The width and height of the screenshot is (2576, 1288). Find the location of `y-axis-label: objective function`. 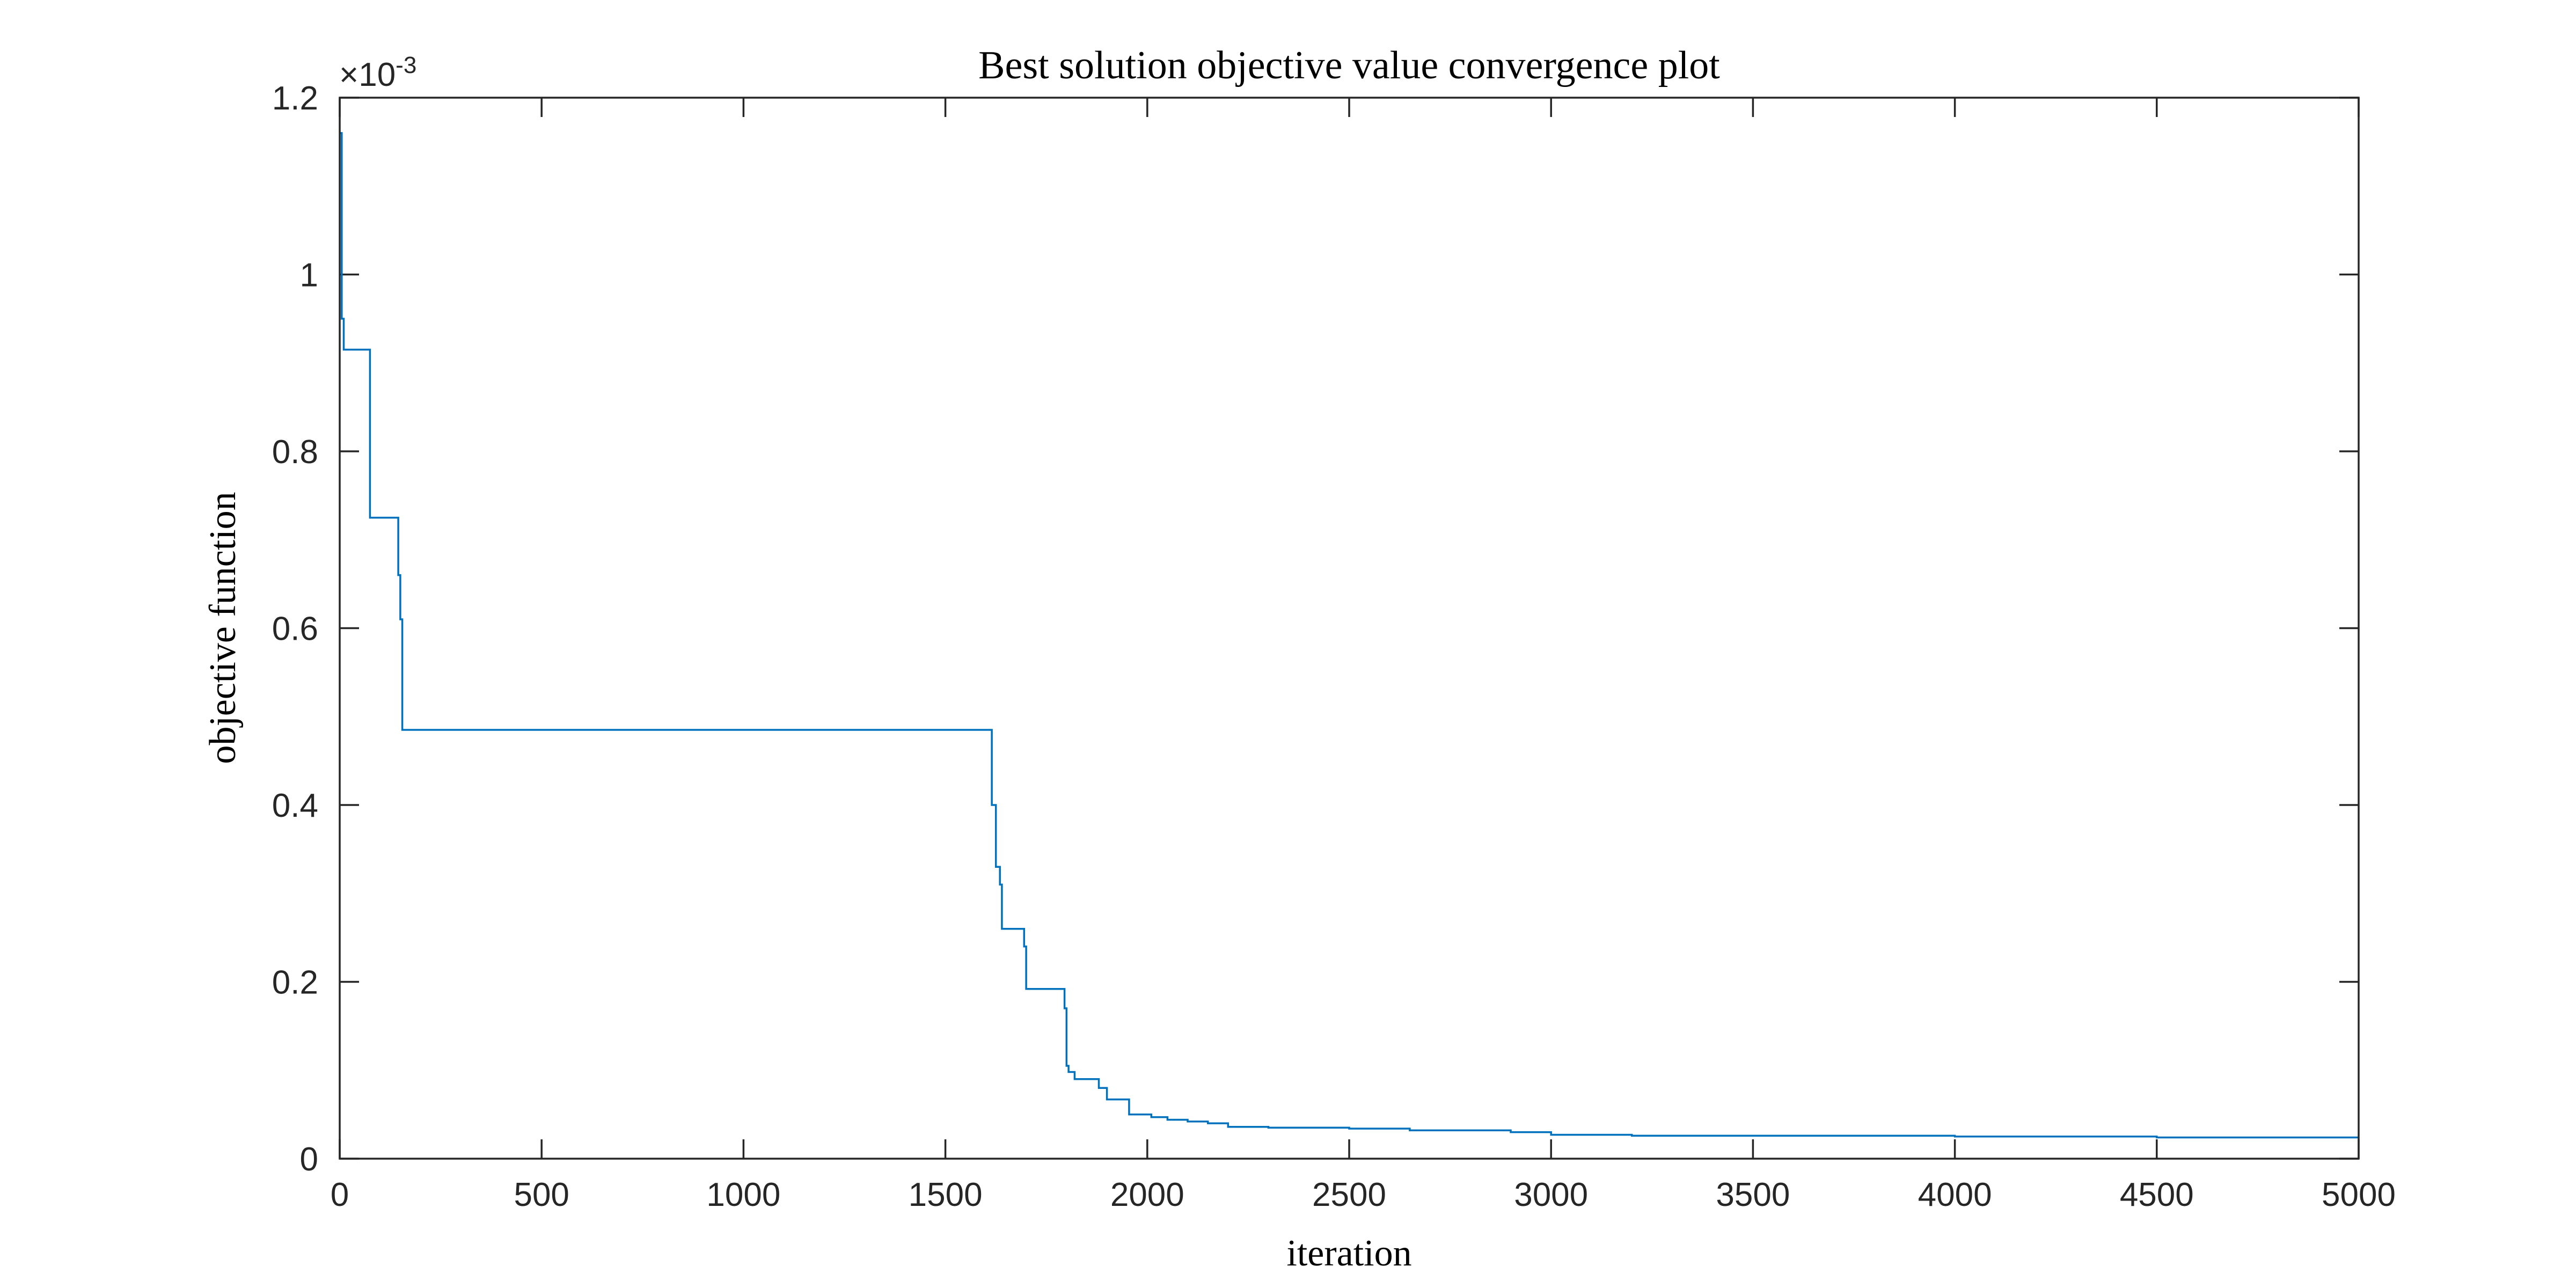

y-axis-label: objective function is located at coordinates (223, 628).